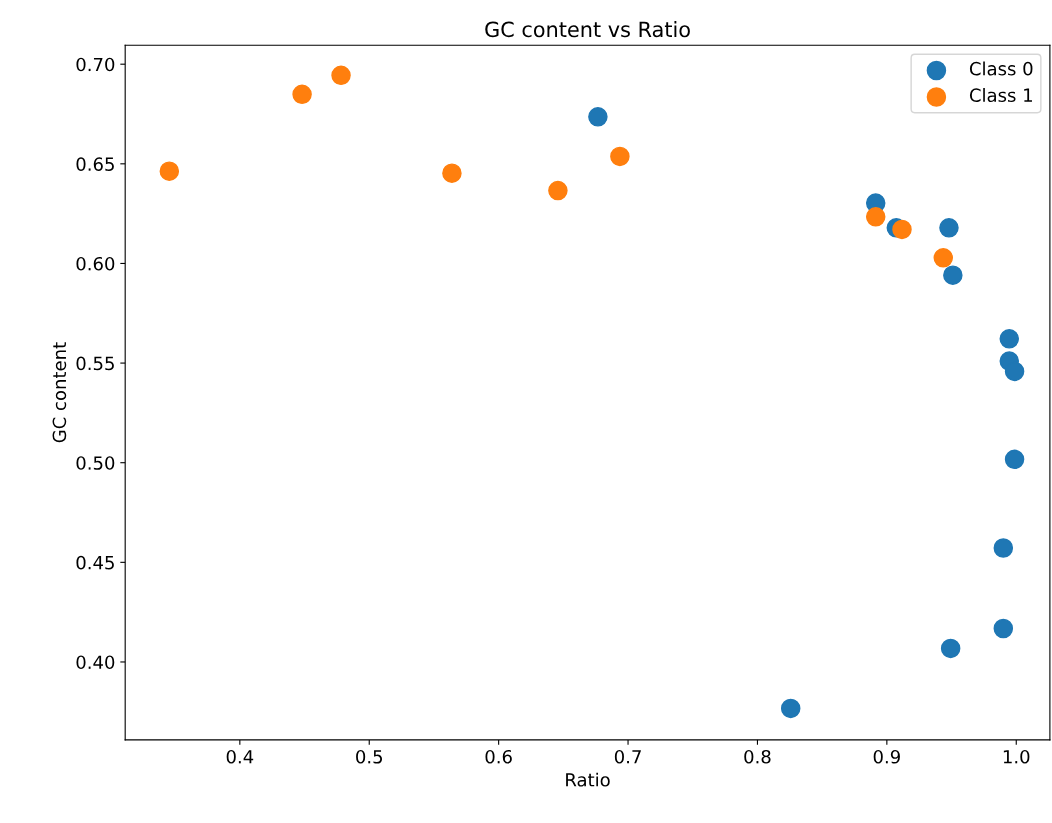 Image resolution: width=1052 pixels, height=823 pixels. Describe the element at coordinates (95, 562) in the screenshot. I see `y-tick-label: 0.45` at that location.